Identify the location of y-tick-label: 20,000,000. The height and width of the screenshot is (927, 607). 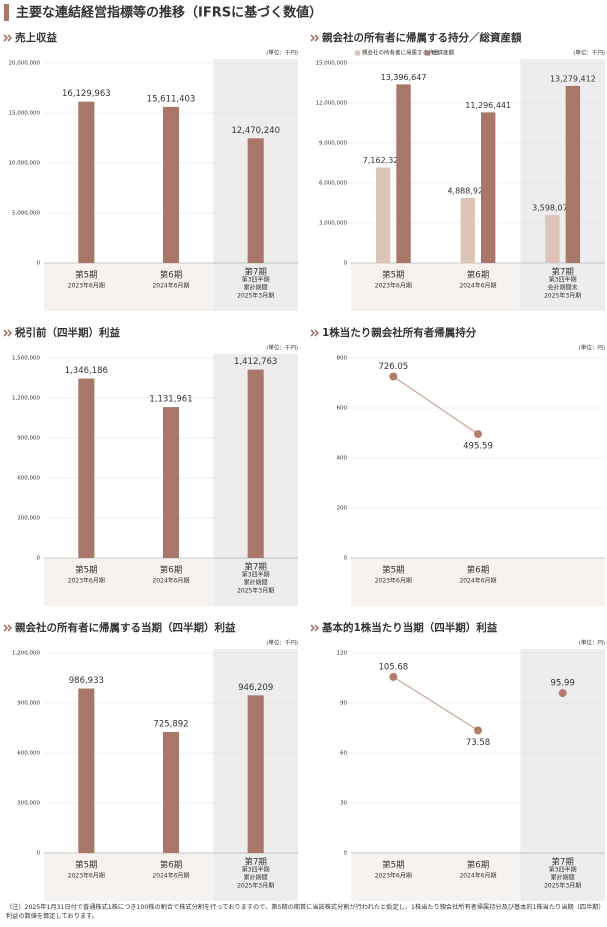
(25, 64).